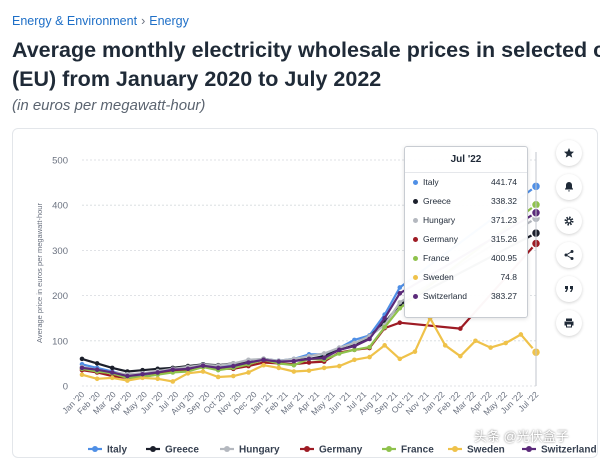 This screenshot has width=600, height=458. I want to click on breadcrumb-link-energy-environment: Energy & Environment, so click(75, 21).